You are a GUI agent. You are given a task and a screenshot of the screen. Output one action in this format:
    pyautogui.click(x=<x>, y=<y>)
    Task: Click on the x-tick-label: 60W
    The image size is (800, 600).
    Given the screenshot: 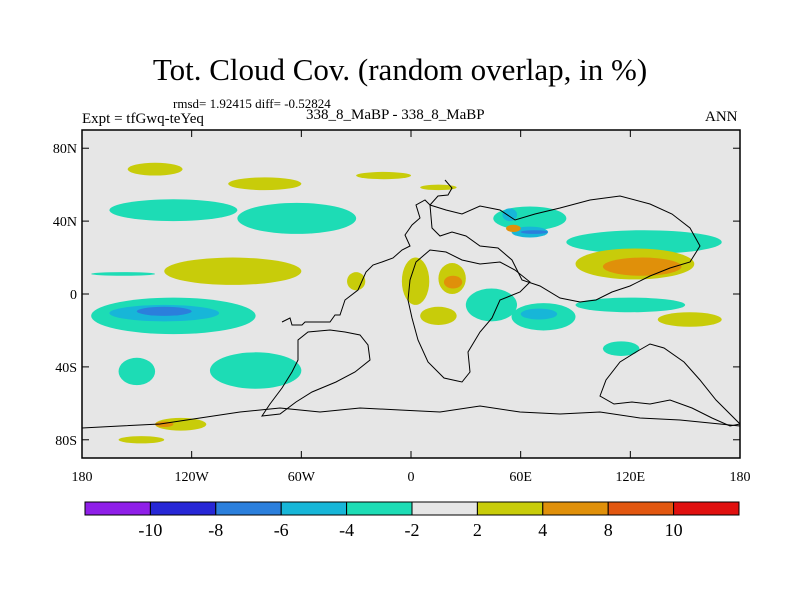 What is the action you would take?
    pyautogui.click(x=302, y=477)
    